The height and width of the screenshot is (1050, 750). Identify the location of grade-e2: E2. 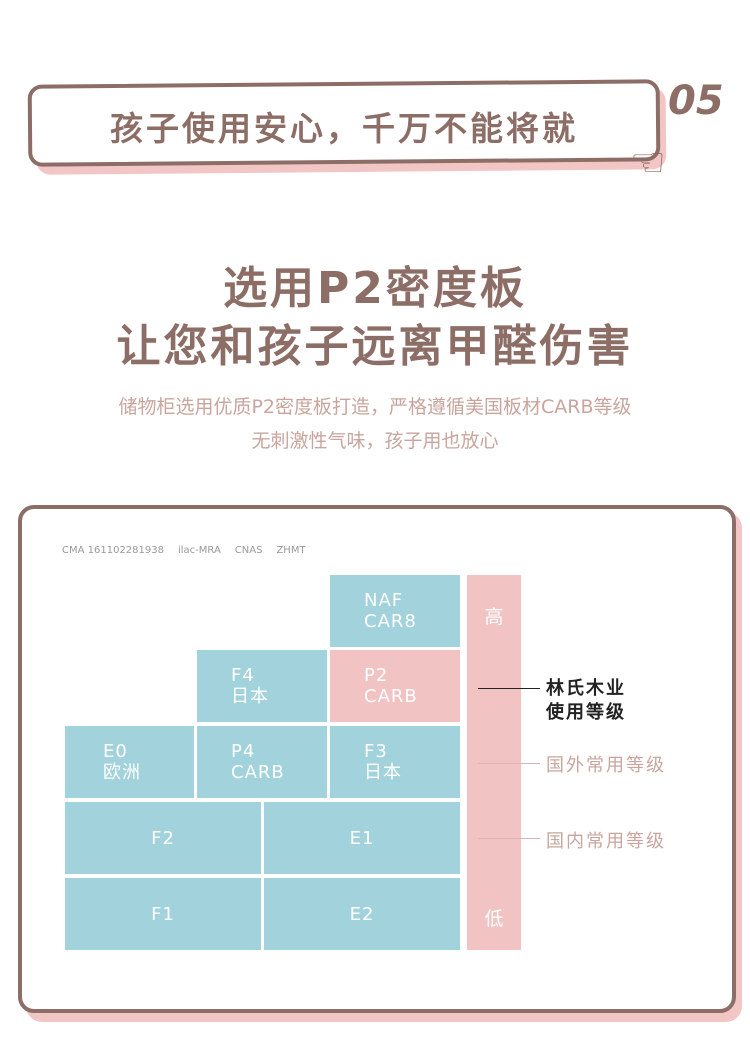
(362, 914).